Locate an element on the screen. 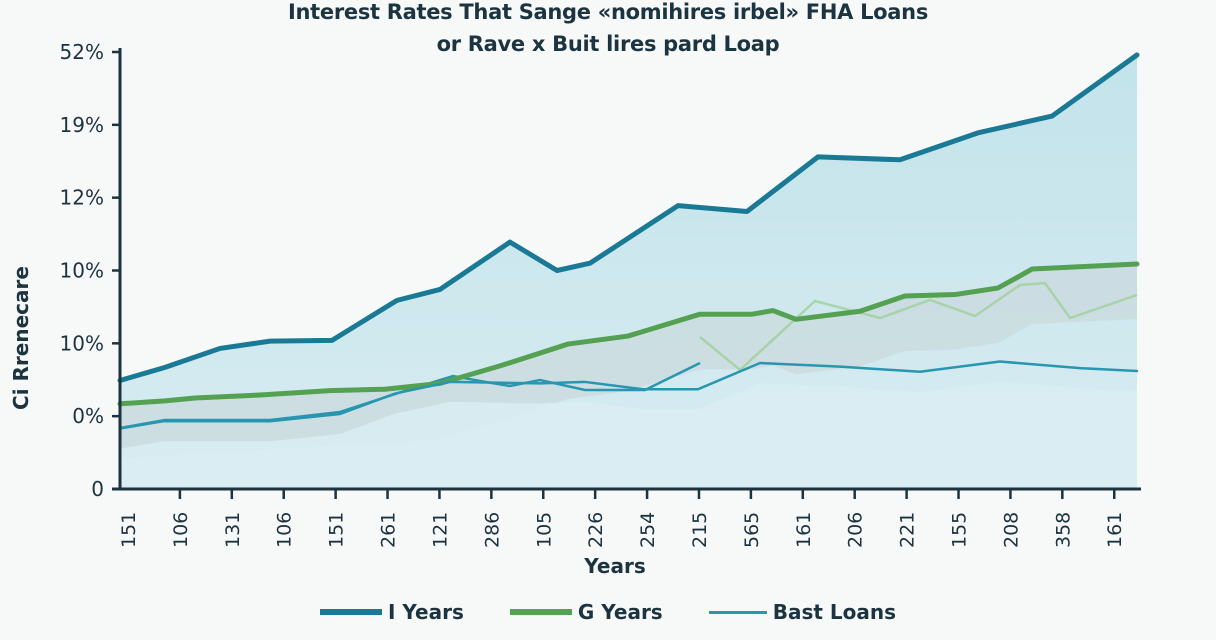 The height and width of the screenshot is (640, 1216). x-tick-label: 131 is located at coordinates (233, 530).